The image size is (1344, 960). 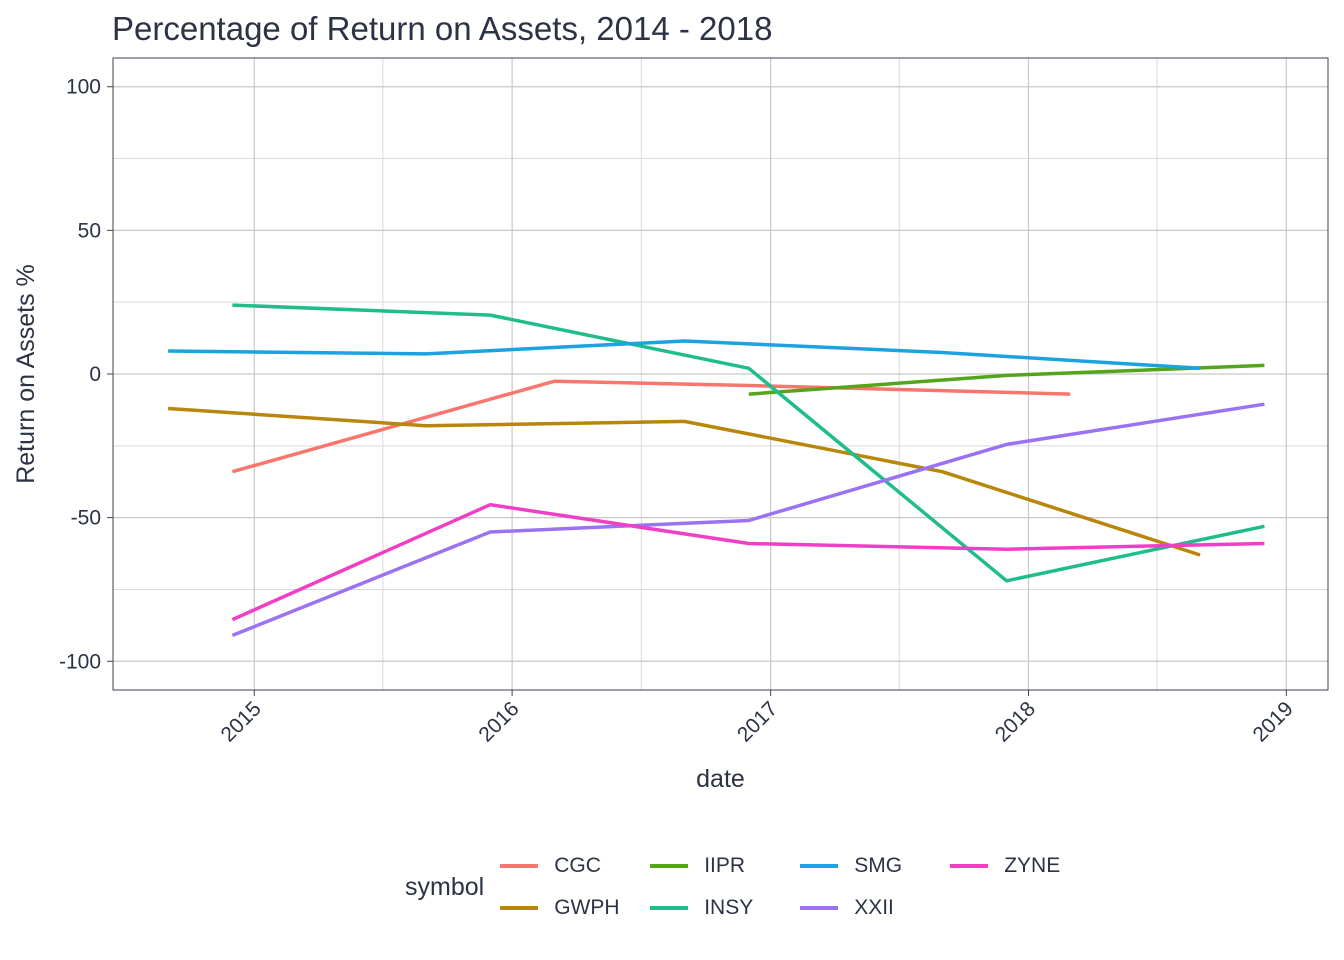 I want to click on legend-items: CGC GWPH IIPR INSY SMG XXII ZYNE, so click(x=800, y=887).